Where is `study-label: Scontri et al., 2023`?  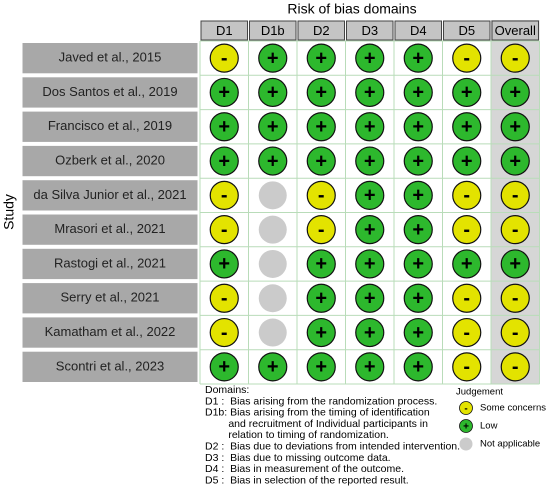 study-label: Scontri et al., 2023 is located at coordinates (110, 365).